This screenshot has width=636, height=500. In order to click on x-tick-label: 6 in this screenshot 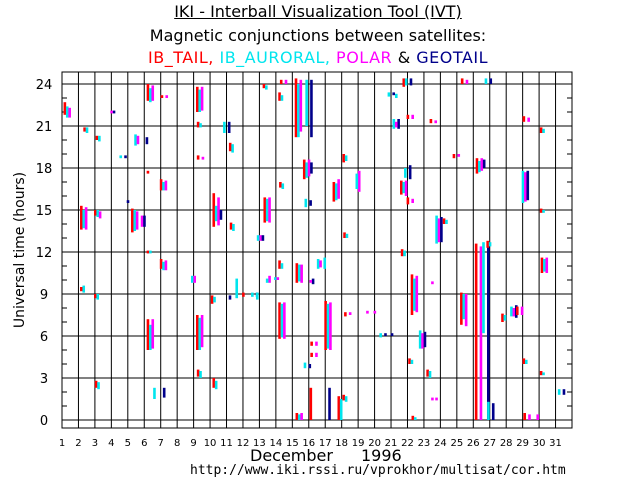, I will do `click(144, 443)`.